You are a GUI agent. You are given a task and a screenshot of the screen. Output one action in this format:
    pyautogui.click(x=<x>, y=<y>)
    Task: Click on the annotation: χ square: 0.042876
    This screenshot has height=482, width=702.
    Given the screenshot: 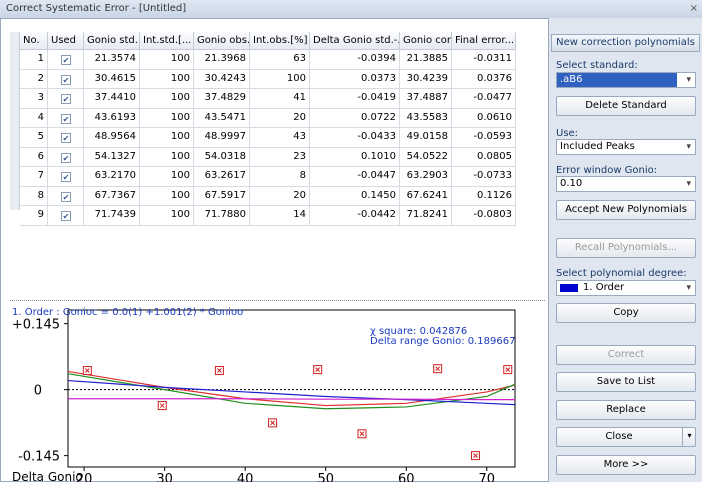 What is the action you would take?
    pyautogui.click(x=418, y=331)
    